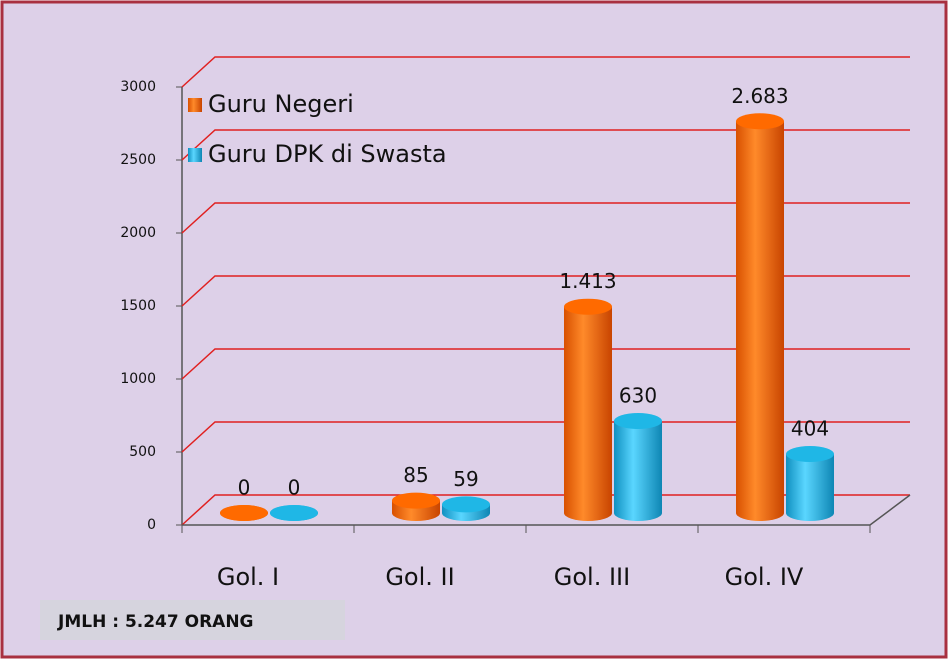  I want to click on value-label: 85, so click(415, 475).